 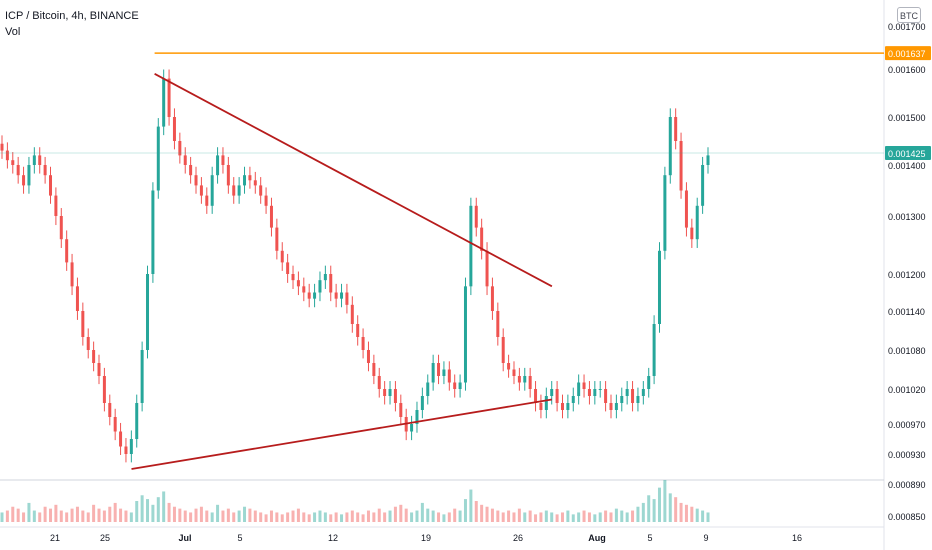 I want to click on time-tick-label: 21, so click(x=55, y=538).